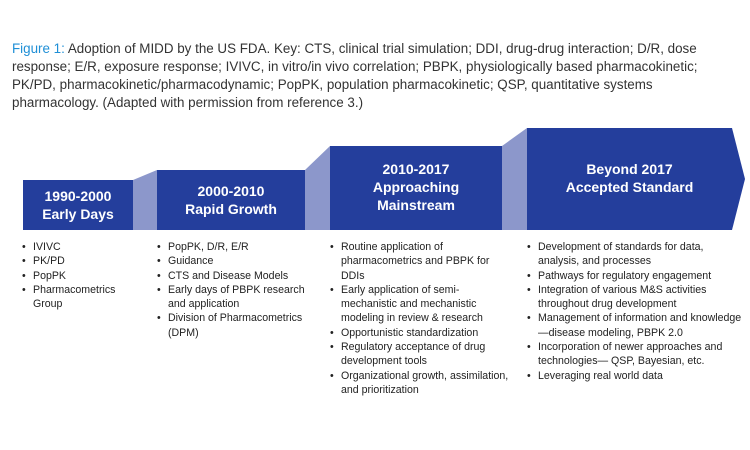 Image resolution: width=750 pixels, height=450 pixels. I want to click on stage-4-years: Beyond 2017, so click(629, 169).